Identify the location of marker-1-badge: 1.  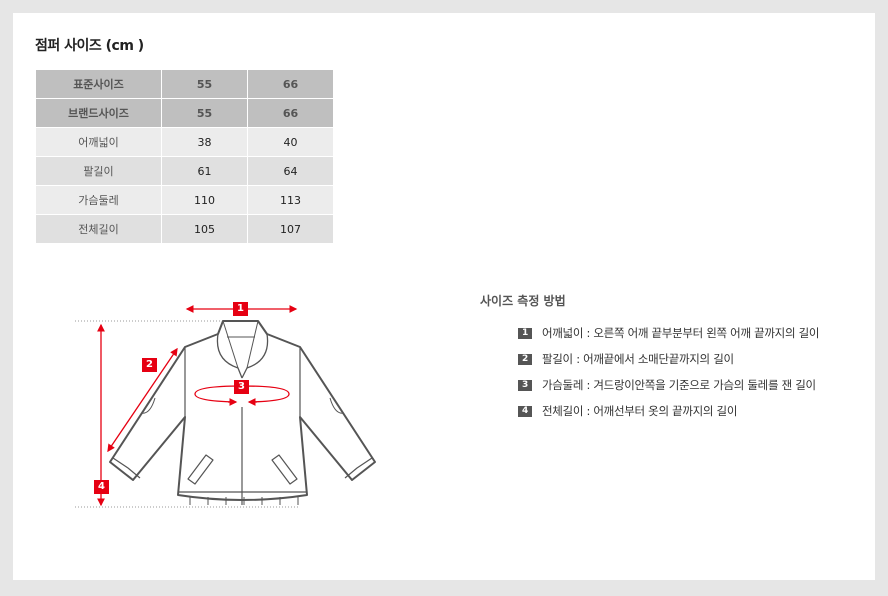
(240, 309).